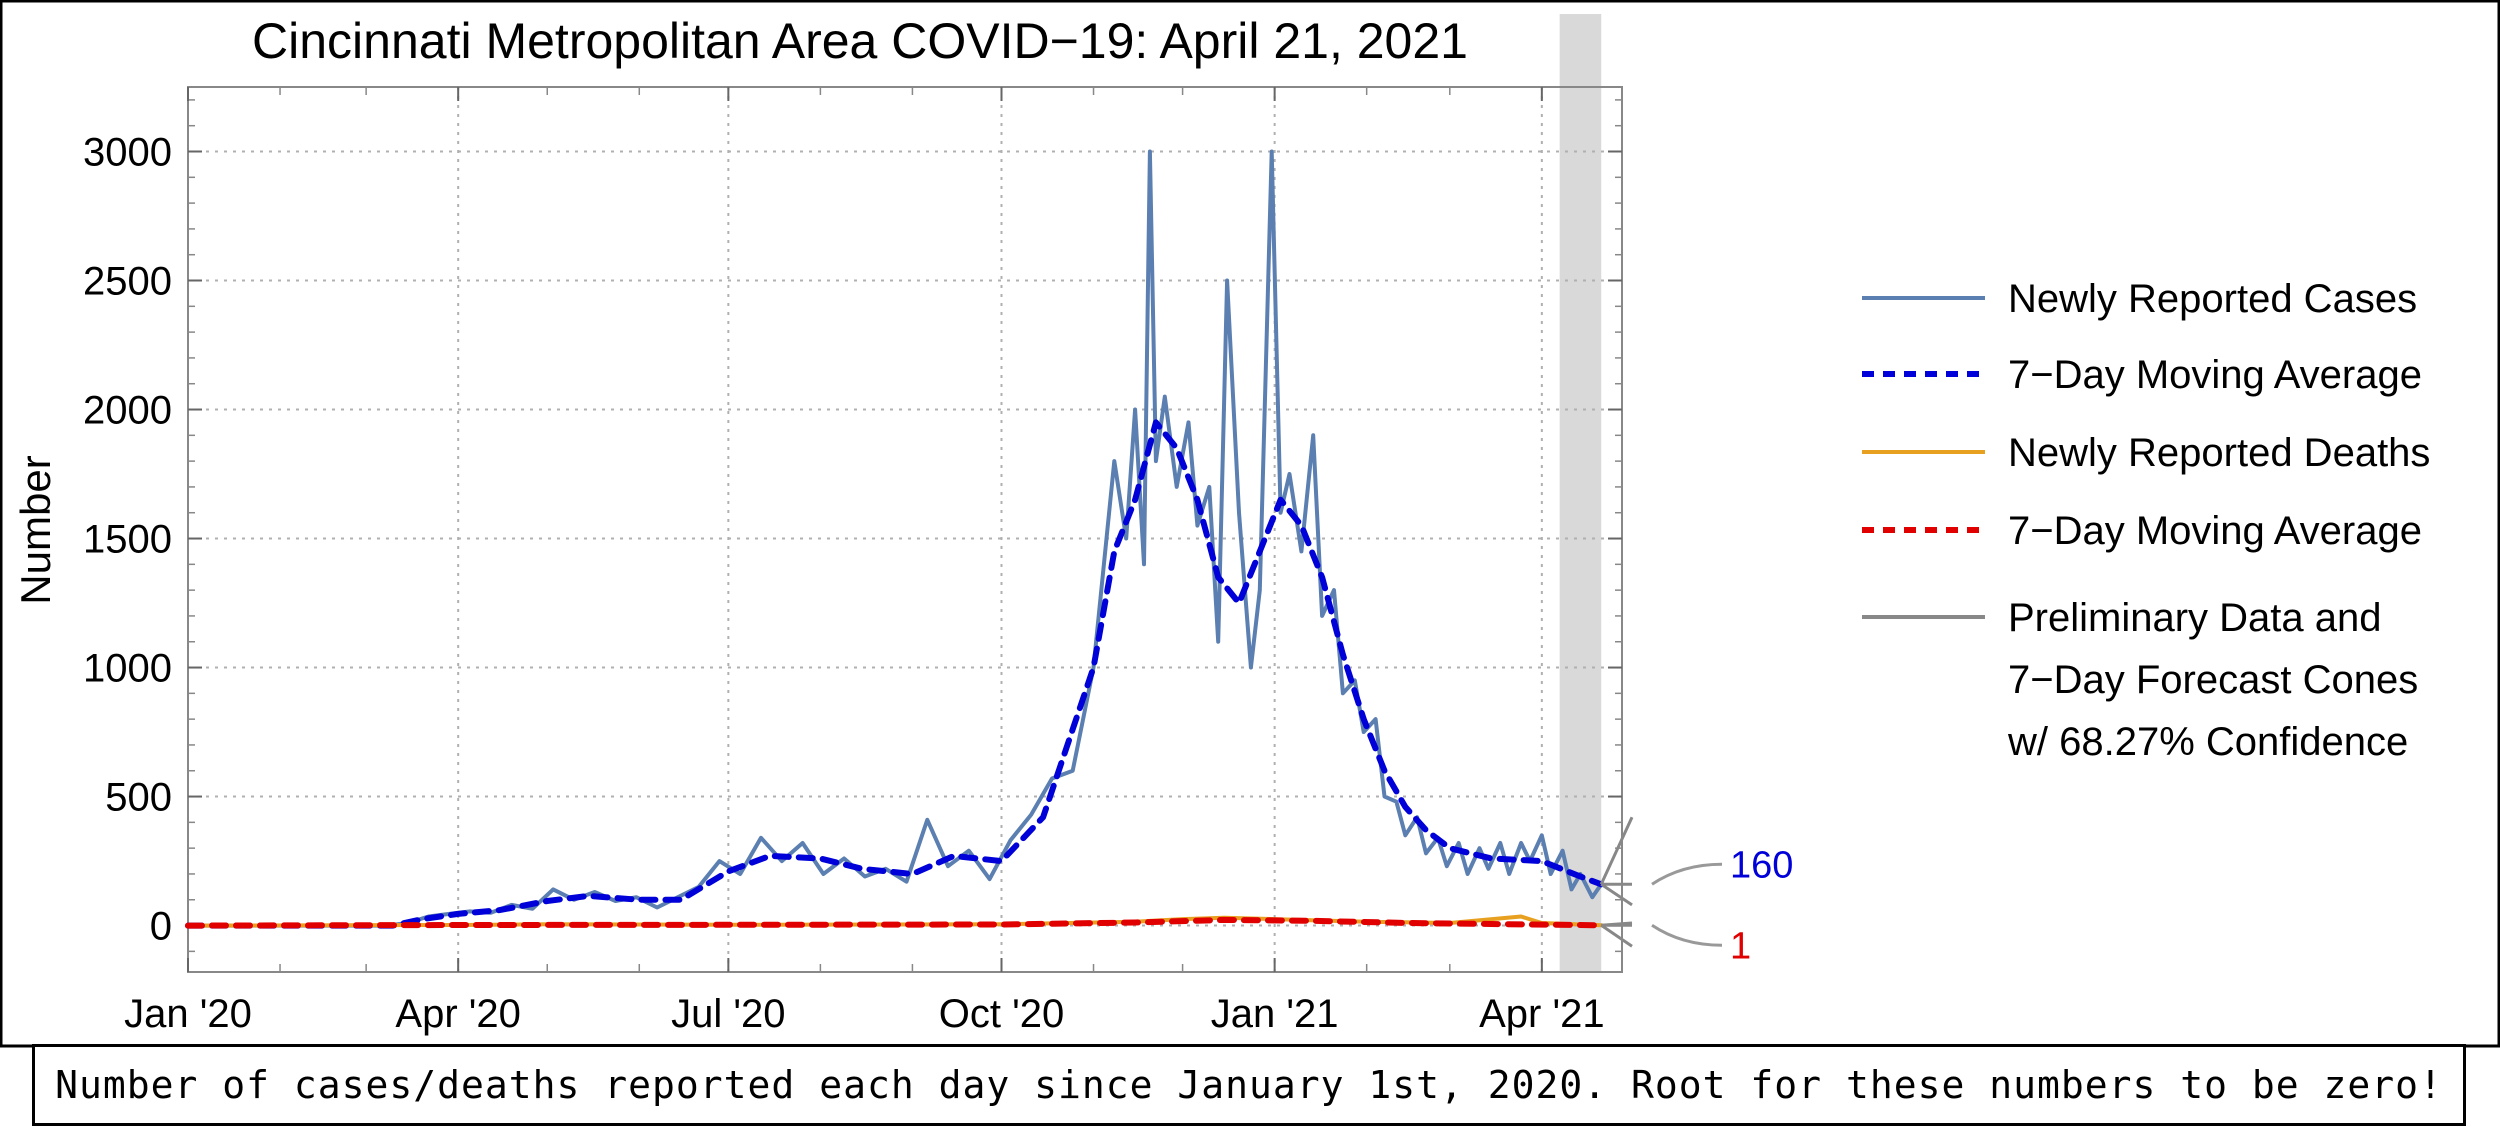 This screenshot has height=1131, width=2500. What do you see at coordinates (2195, 618) in the screenshot?
I see `legend-preliminary-label: Preliminary Data and` at bounding box center [2195, 618].